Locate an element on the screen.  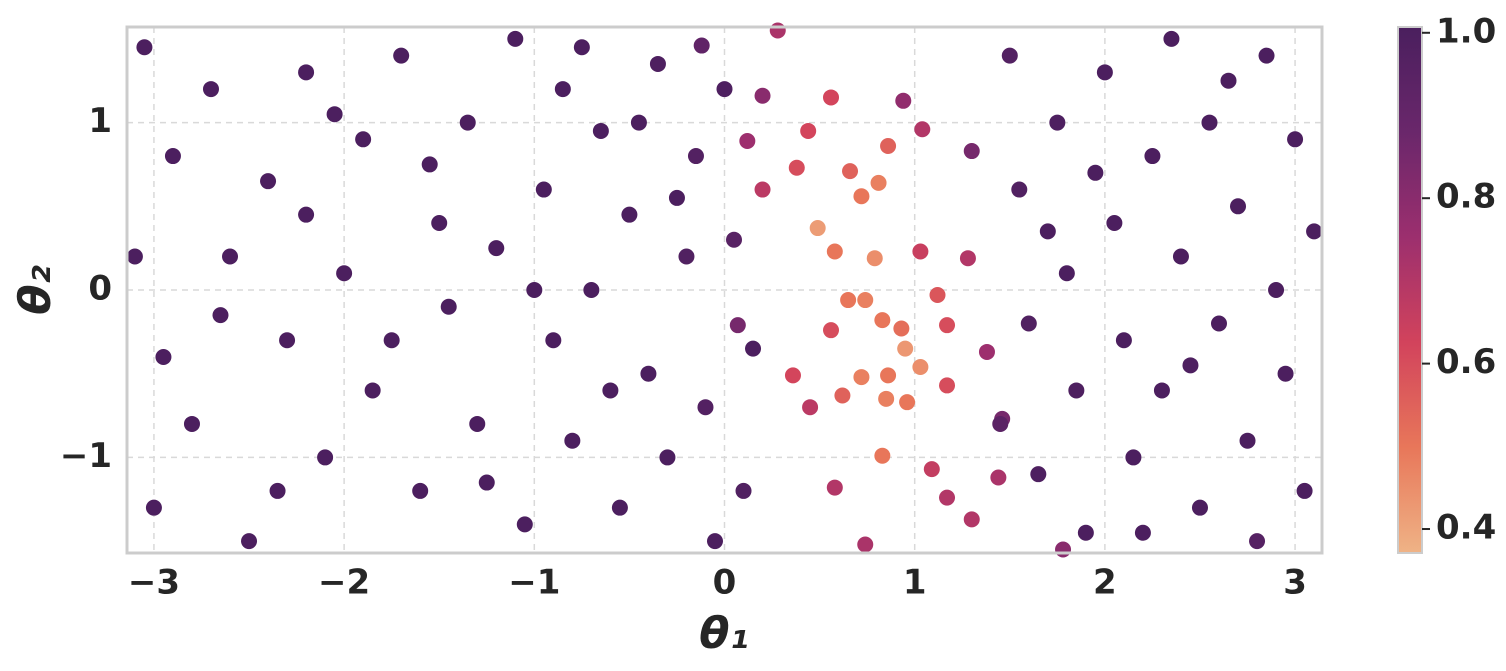
x-tick-label: 1 is located at coordinates (915, 583).